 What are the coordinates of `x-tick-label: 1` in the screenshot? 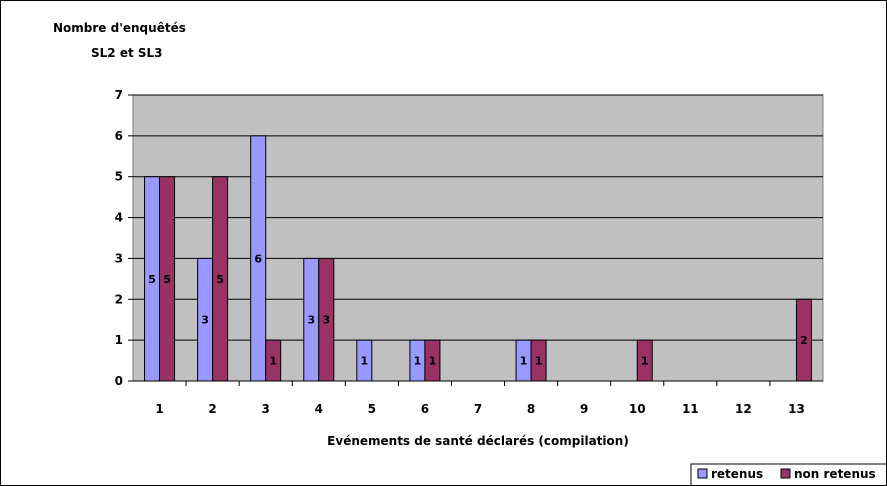 It's located at (159, 409).